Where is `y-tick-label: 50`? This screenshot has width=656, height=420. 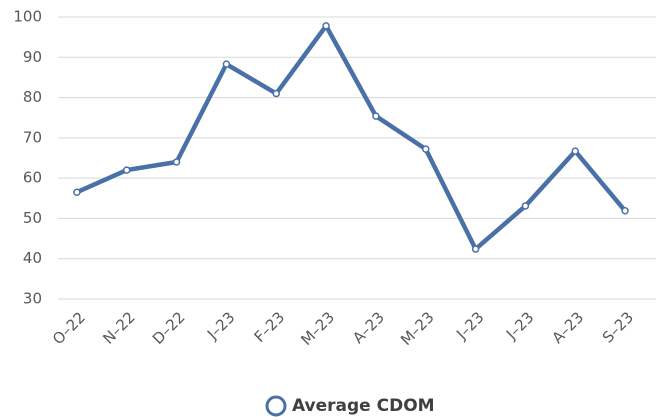 y-tick-label: 50 is located at coordinates (32, 218).